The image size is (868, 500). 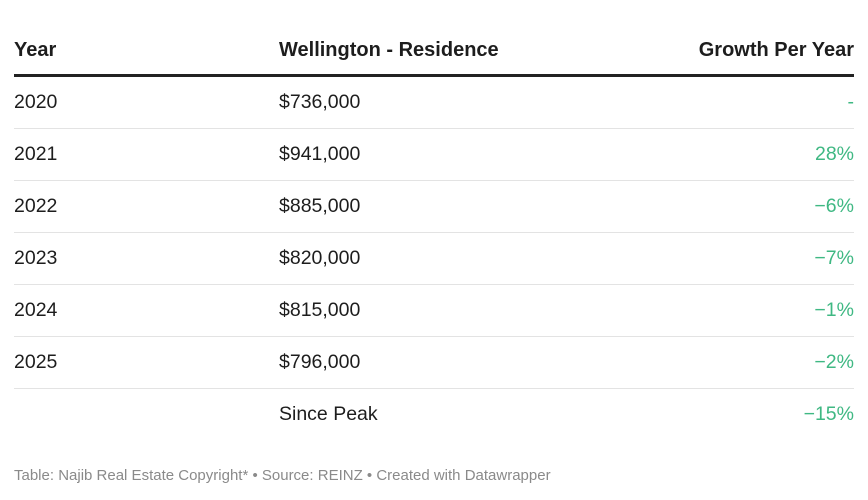 I want to click on table-row: 2023 $820,000 −7%, so click(x=434, y=258).